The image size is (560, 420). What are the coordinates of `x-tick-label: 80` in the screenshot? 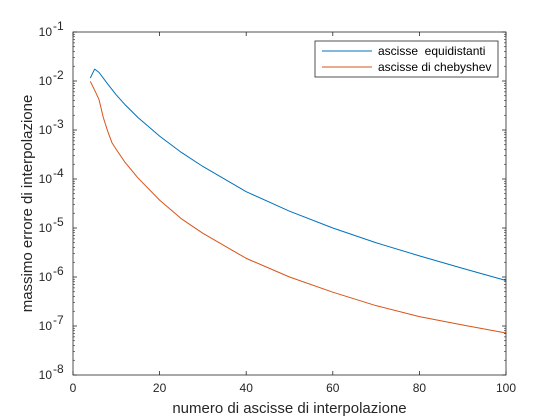 It's located at (420, 388).